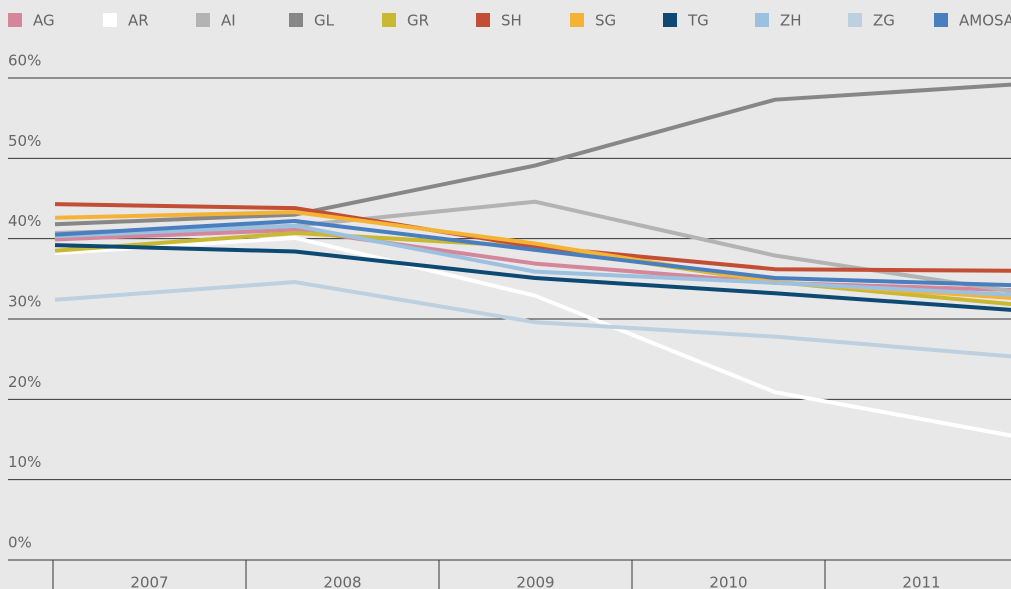 This screenshot has height=589, width=1011. What do you see at coordinates (791, 21) in the screenshot?
I see `legend-label: ZH` at bounding box center [791, 21].